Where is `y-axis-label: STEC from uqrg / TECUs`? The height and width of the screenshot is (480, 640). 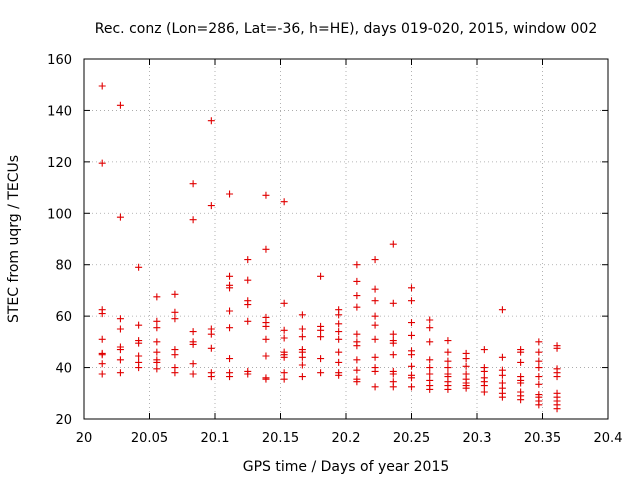 y-axis-label: STEC from uqrg / TECUs is located at coordinates (14, 239).